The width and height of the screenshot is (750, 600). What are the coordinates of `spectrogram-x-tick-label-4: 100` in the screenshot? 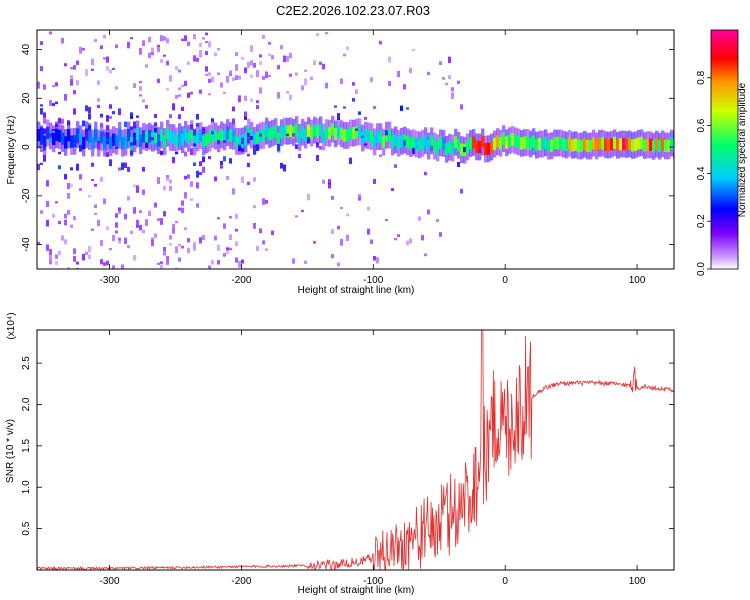 It's located at (637, 280).